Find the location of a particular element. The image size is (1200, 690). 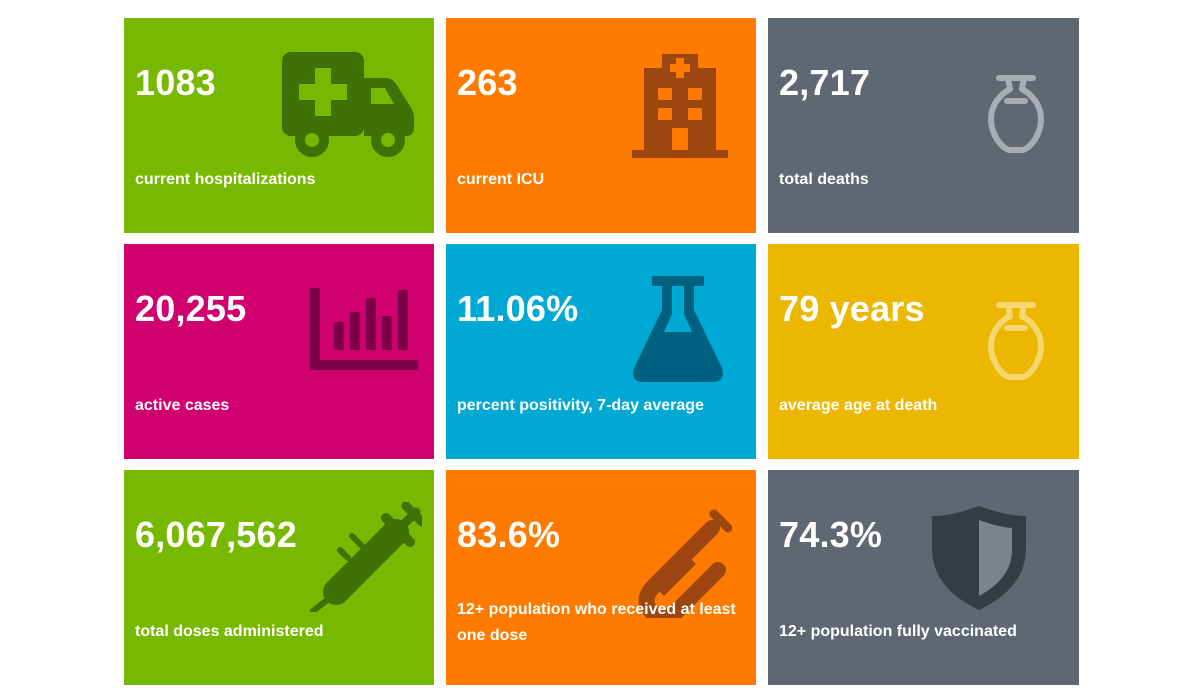

hospital-icon is located at coordinates (680, 106).